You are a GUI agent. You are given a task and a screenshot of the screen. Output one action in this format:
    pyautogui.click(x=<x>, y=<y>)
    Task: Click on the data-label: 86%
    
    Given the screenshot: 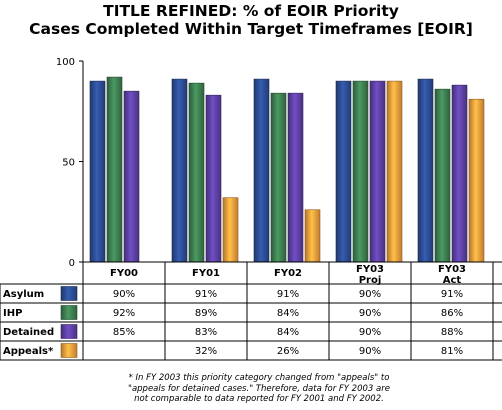 What is the action you would take?
    pyautogui.click(x=452, y=313)
    